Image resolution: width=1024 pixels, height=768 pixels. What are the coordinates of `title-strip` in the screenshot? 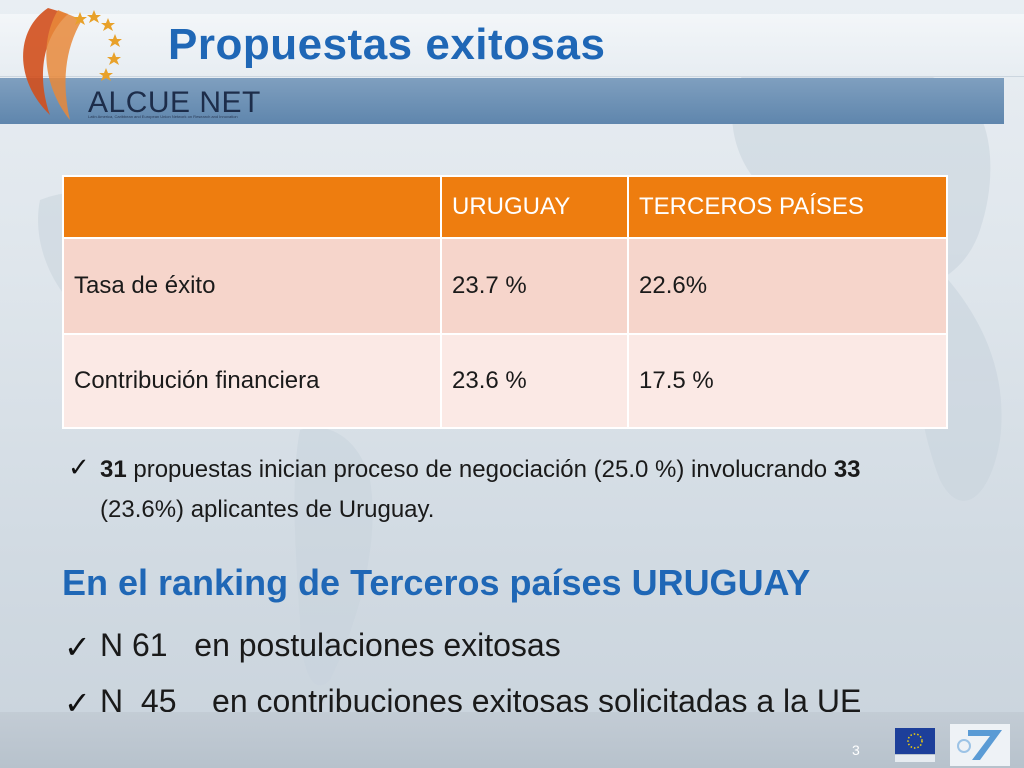 It's located at (512, 45).